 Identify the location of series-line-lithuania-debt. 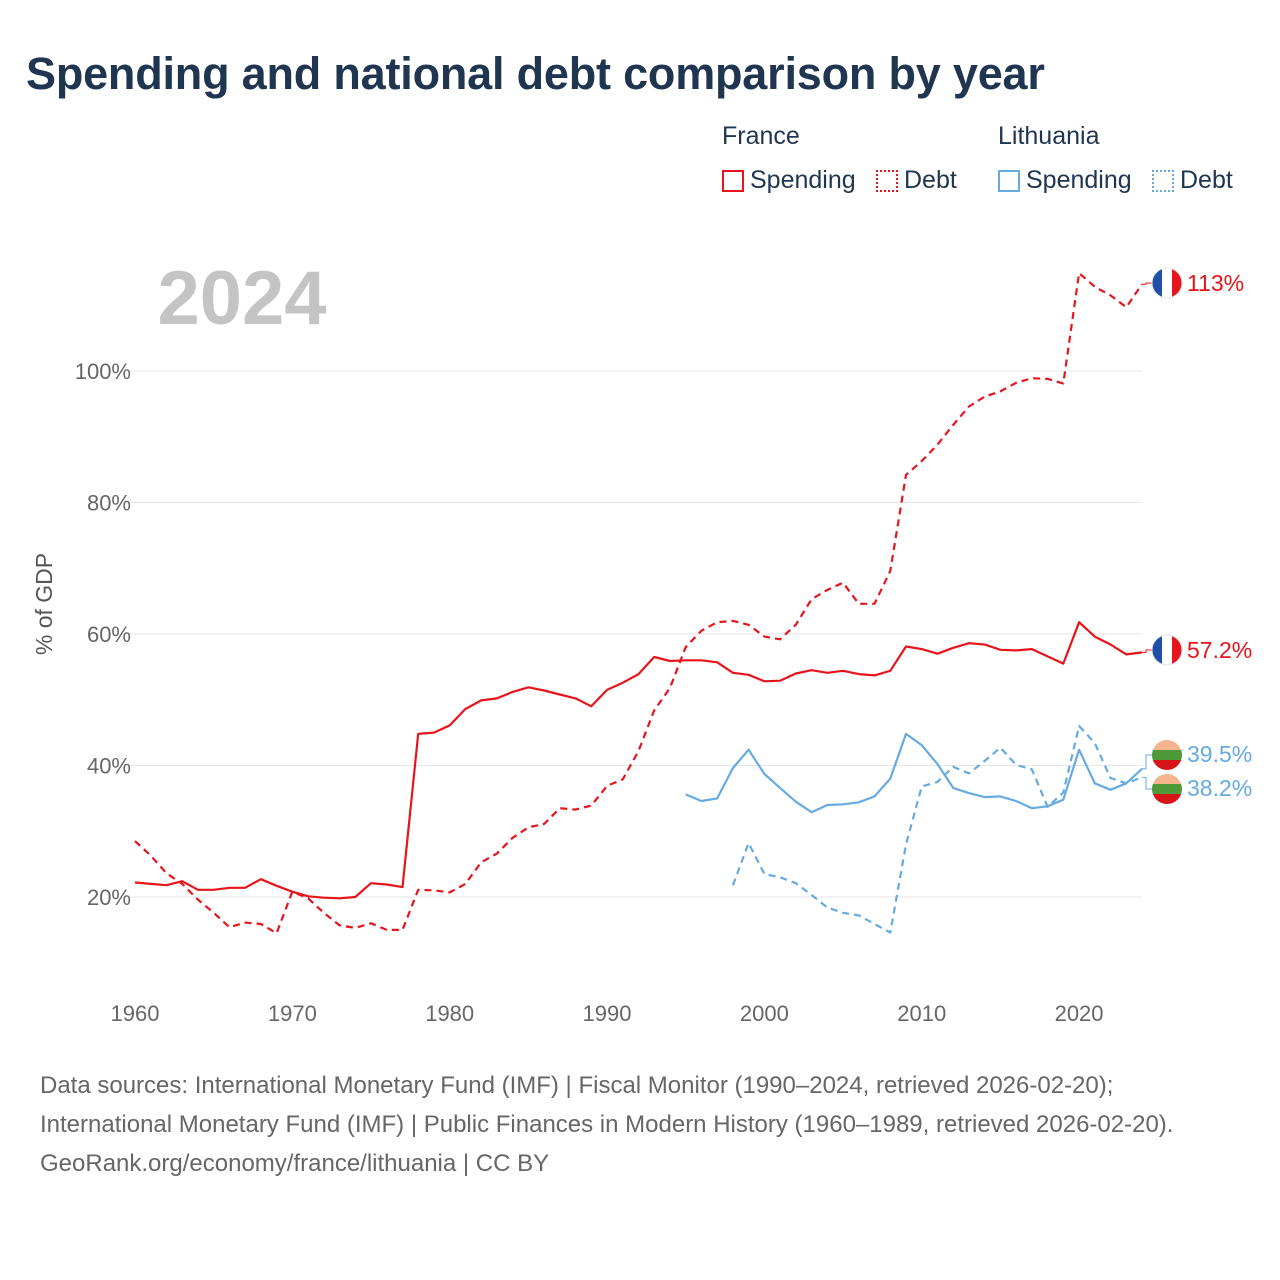
(937, 829).